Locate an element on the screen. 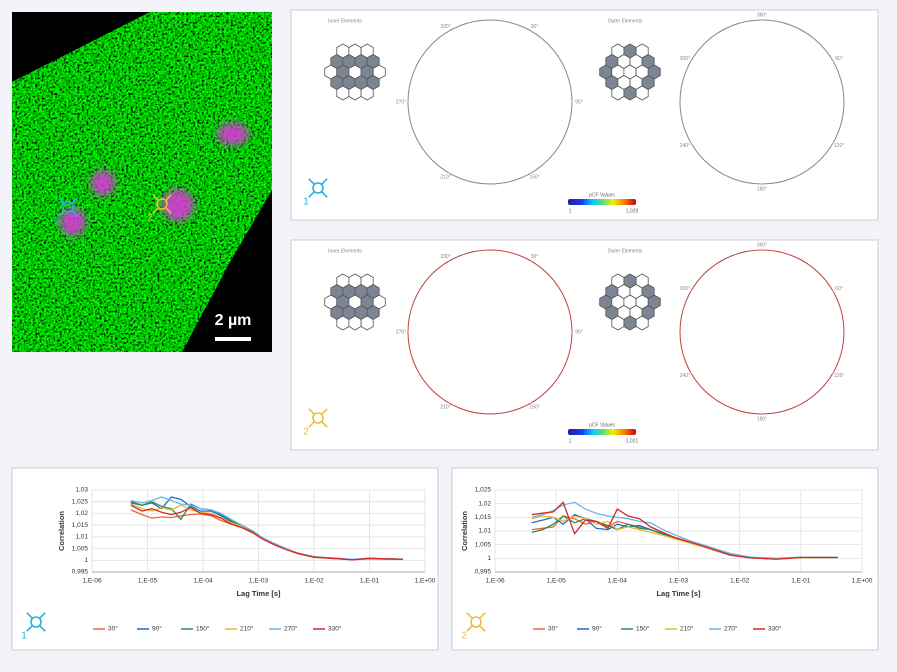 Image resolution: width=897 pixels, height=672 pixels. x-tick-label: 1,E-06 is located at coordinates (495, 581).